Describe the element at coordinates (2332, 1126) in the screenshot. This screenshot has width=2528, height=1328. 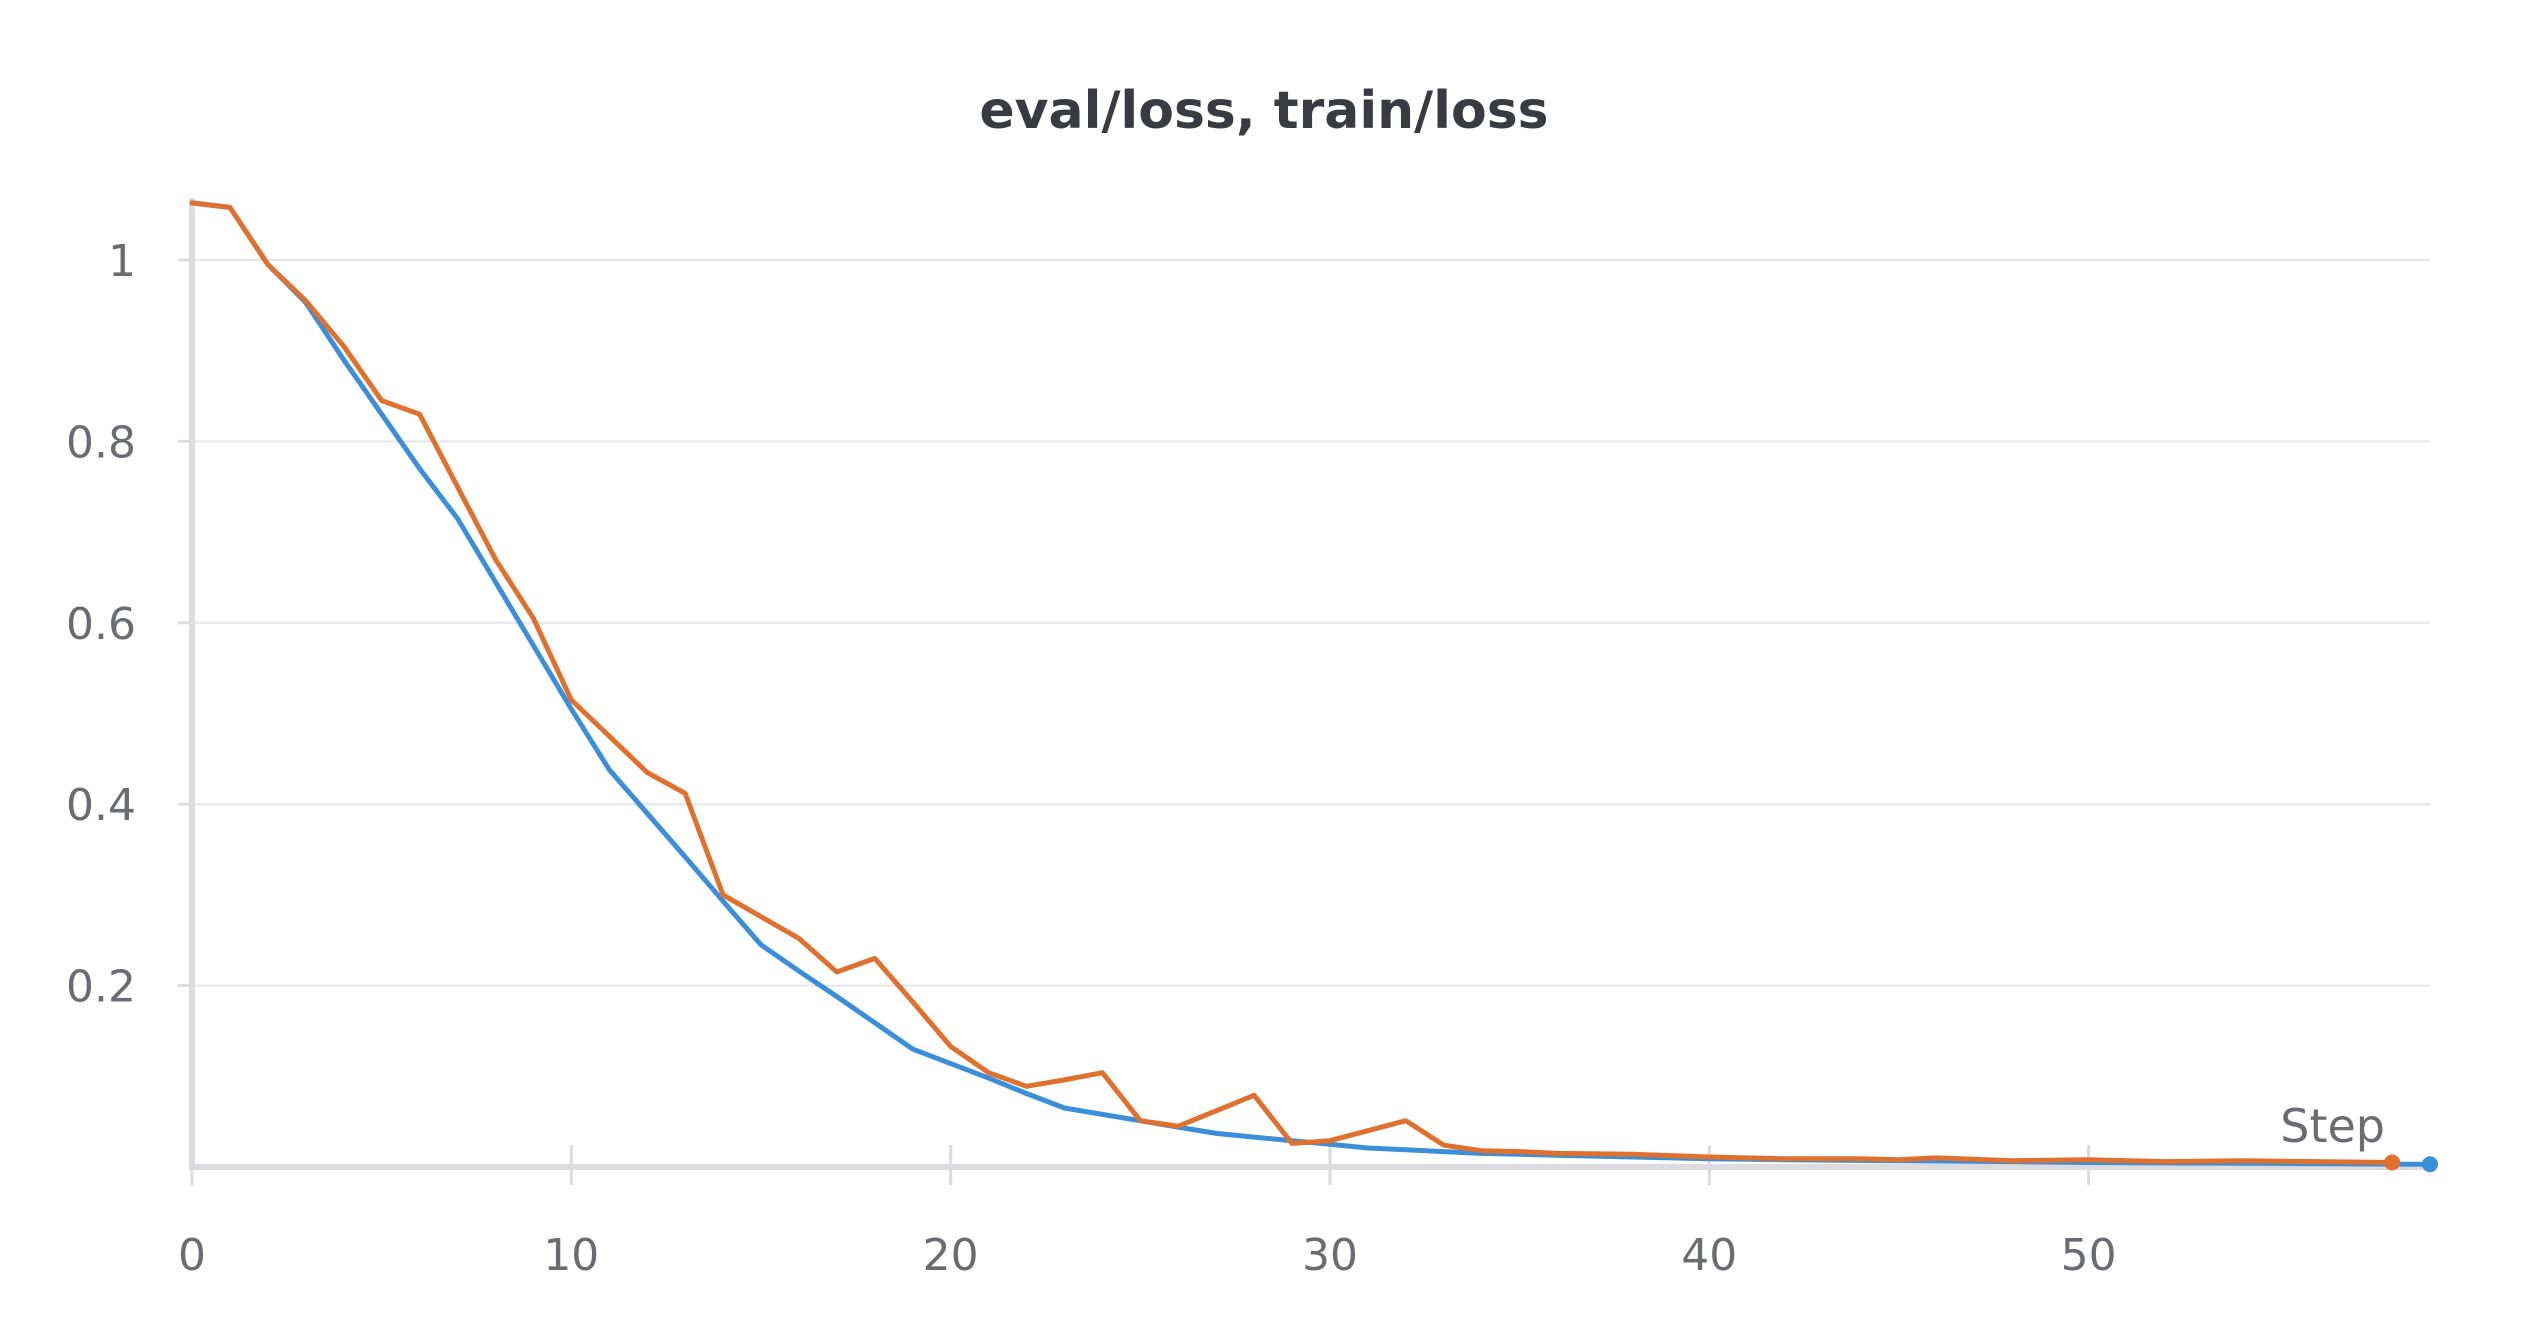
I see `x-axis-label: Step` at that location.